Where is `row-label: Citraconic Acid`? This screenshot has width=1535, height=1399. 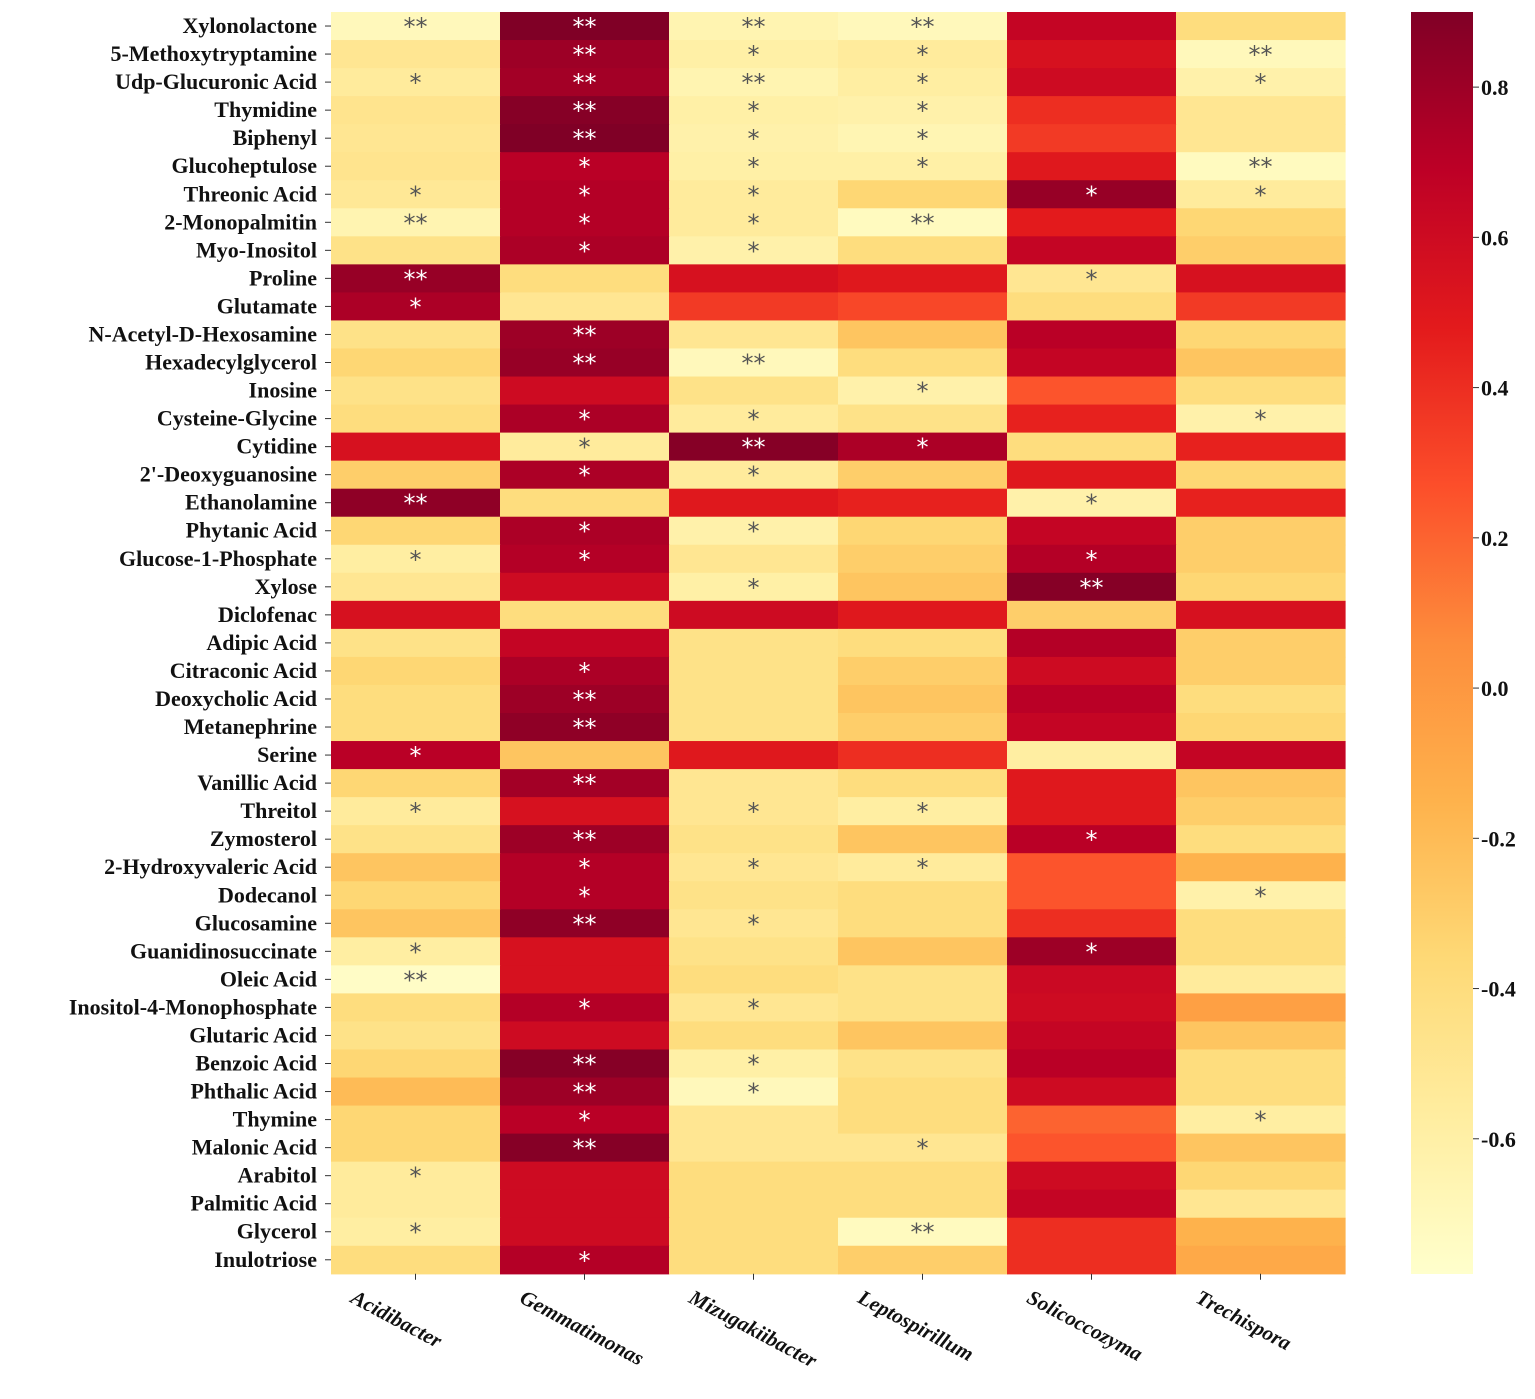 row-label: Citraconic Acid is located at coordinates (243, 670).